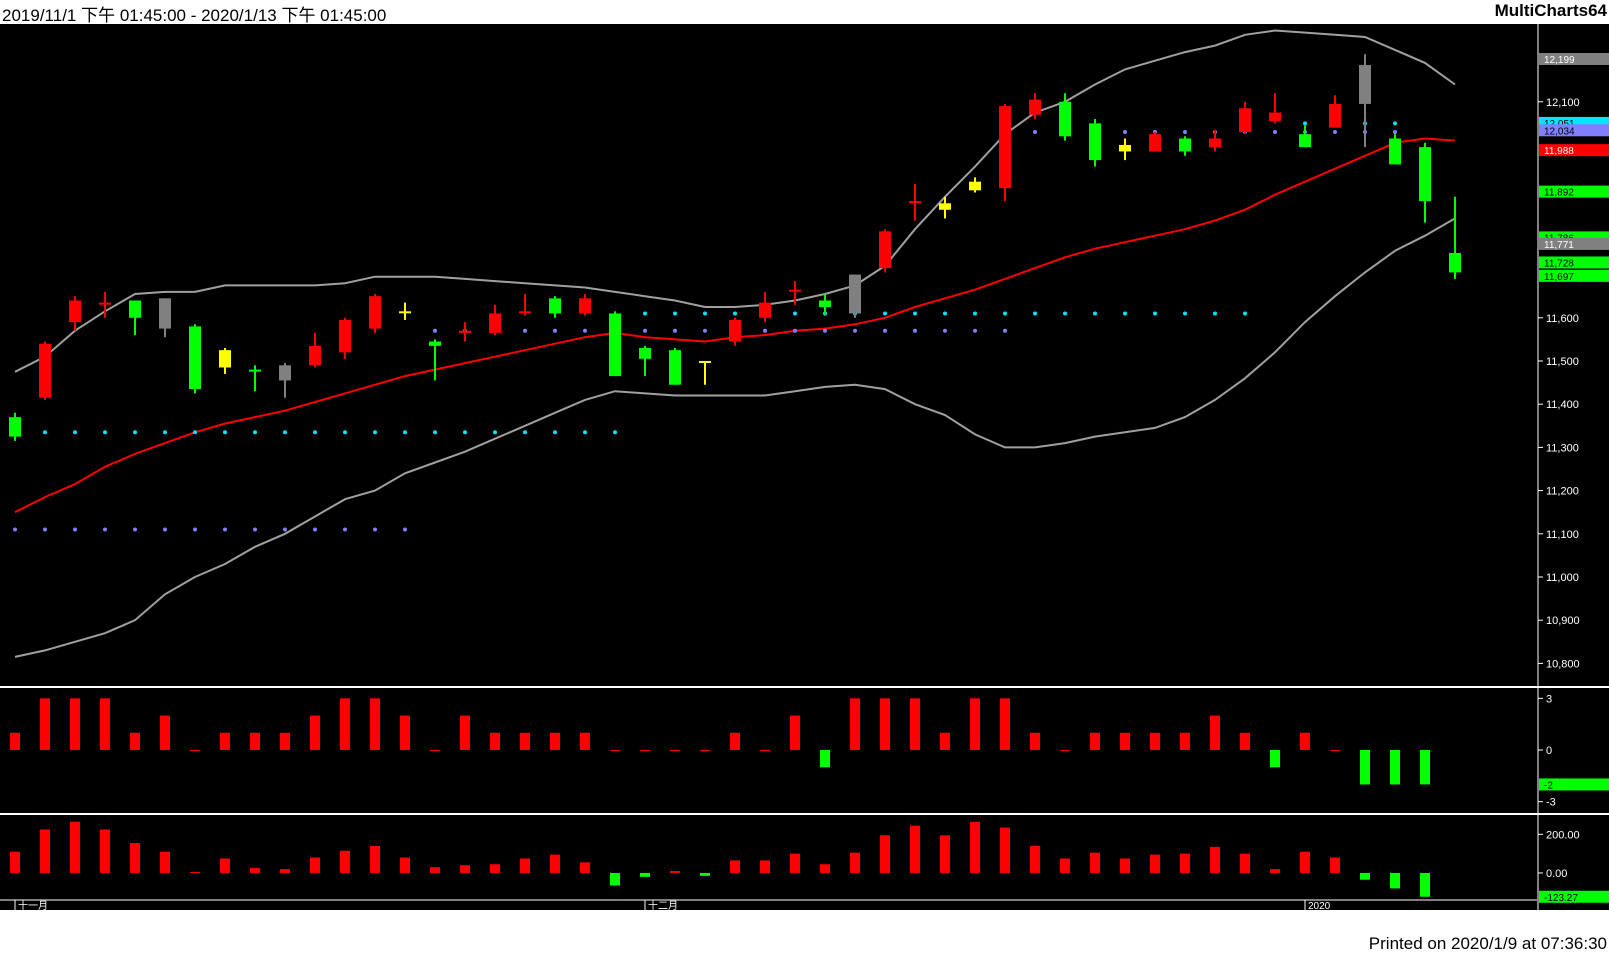 This screenshot has width=1609, height=957. I want to click on indicator-value-label: -123.27, so click(1561, 898).